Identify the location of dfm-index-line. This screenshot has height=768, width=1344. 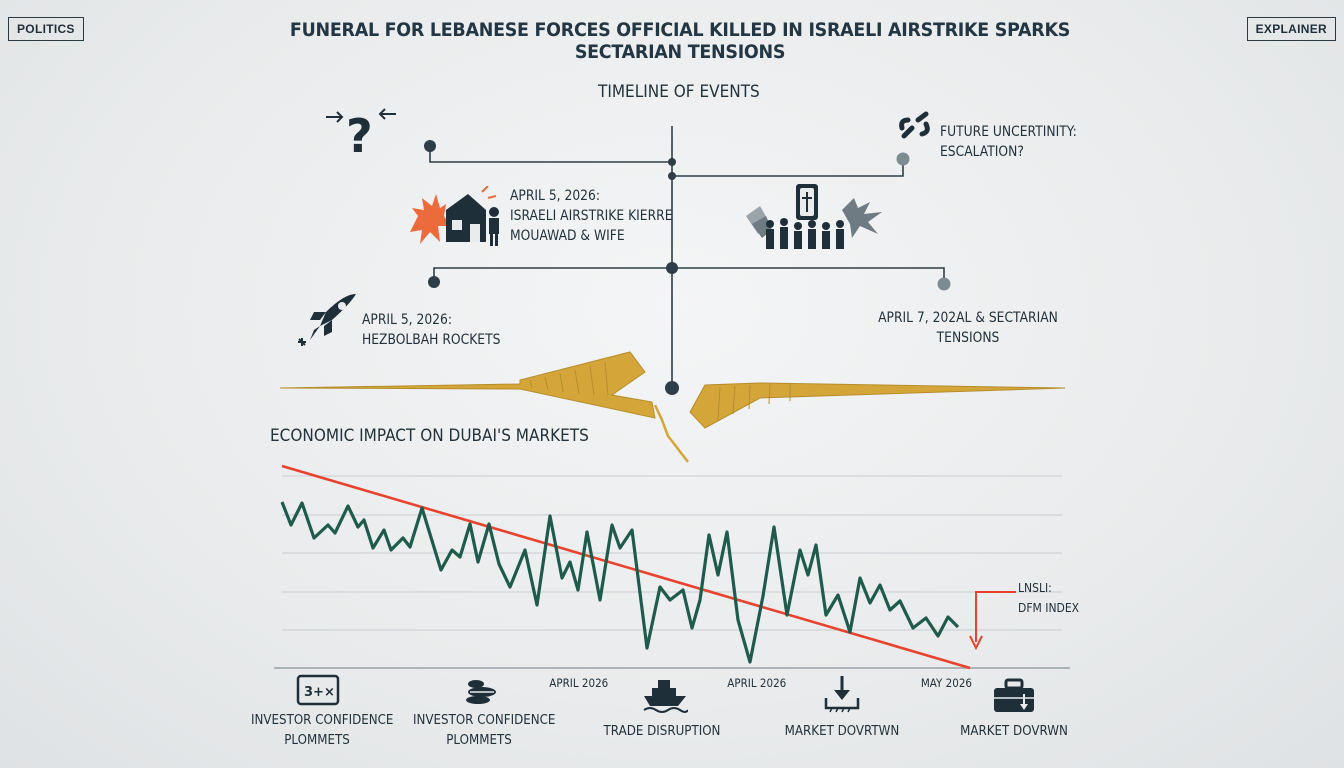
(620, 582).